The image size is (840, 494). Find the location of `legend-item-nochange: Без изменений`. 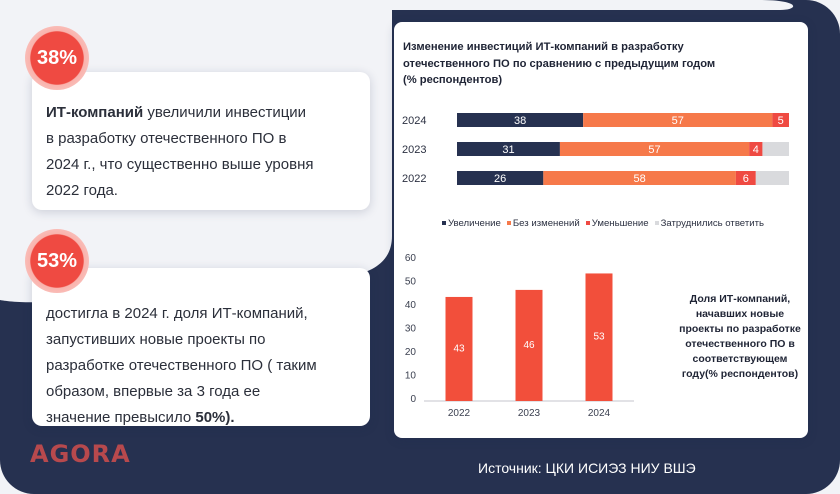

legend-item-nochange: Без изменений is located at coordinates (543, 223).